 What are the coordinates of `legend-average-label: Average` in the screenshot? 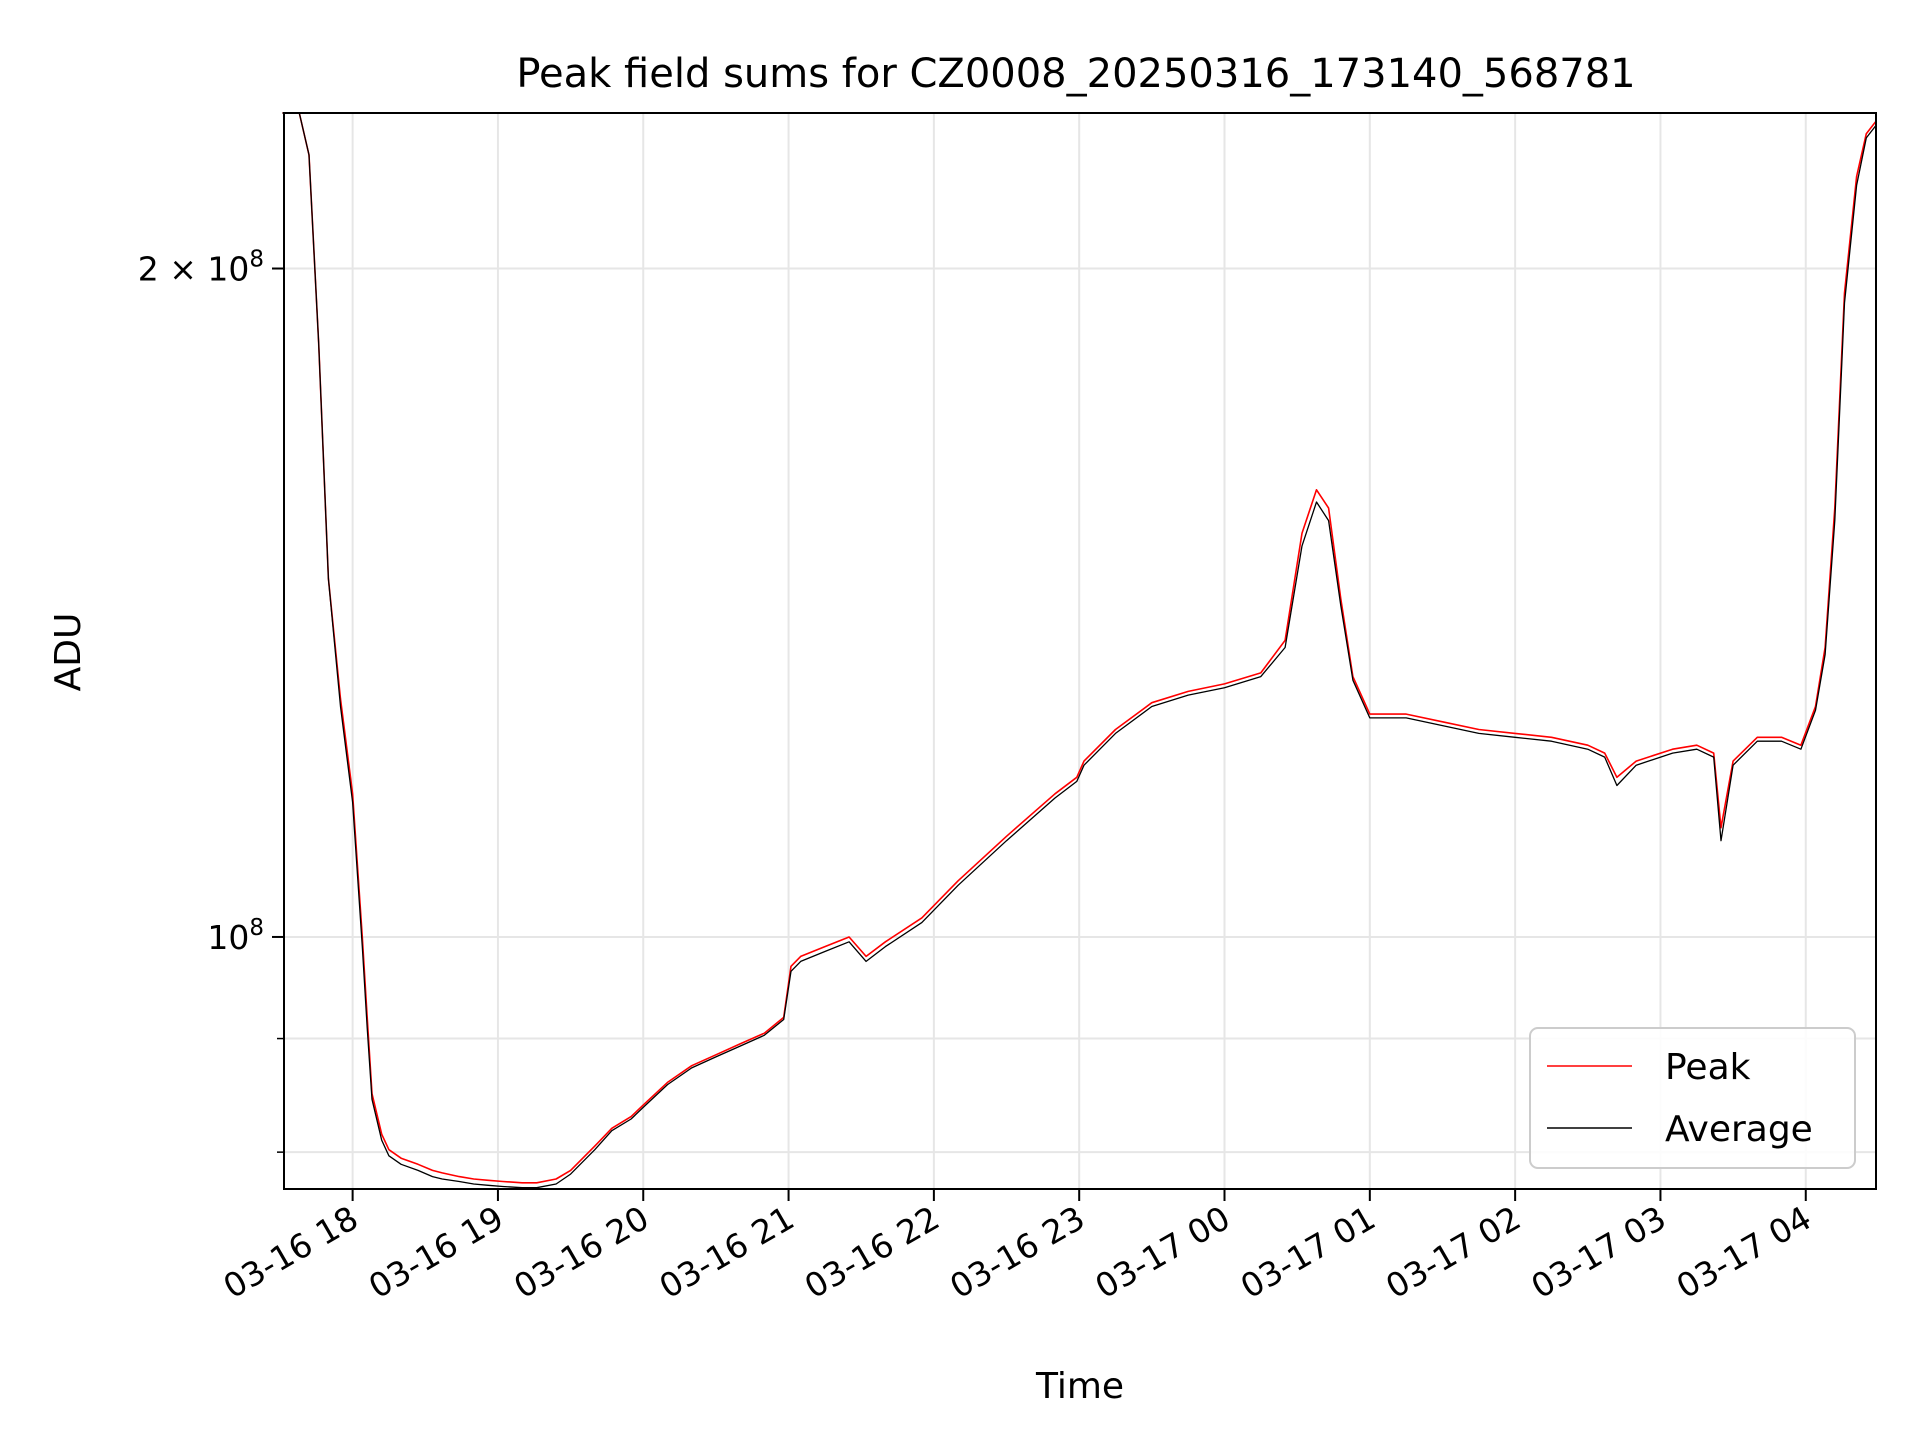 It's located at (1739, 1129).